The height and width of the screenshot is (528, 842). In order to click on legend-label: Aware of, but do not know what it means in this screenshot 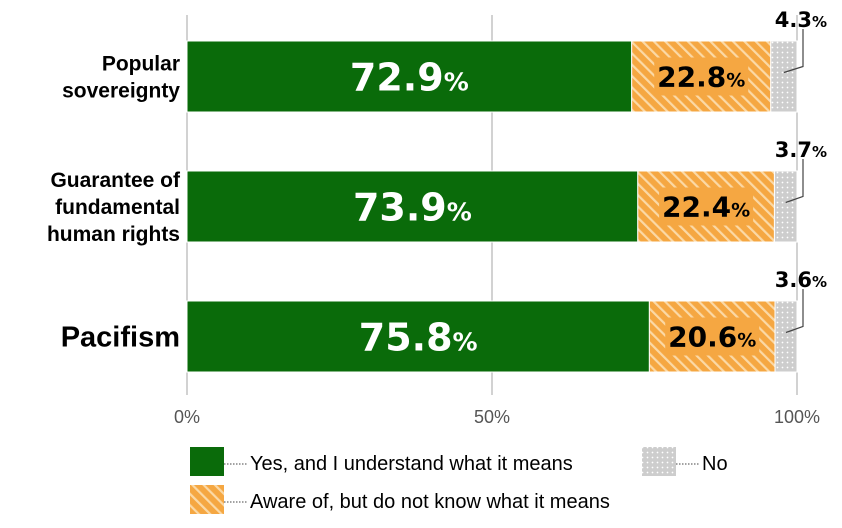, I will do `click(430, 502)`.